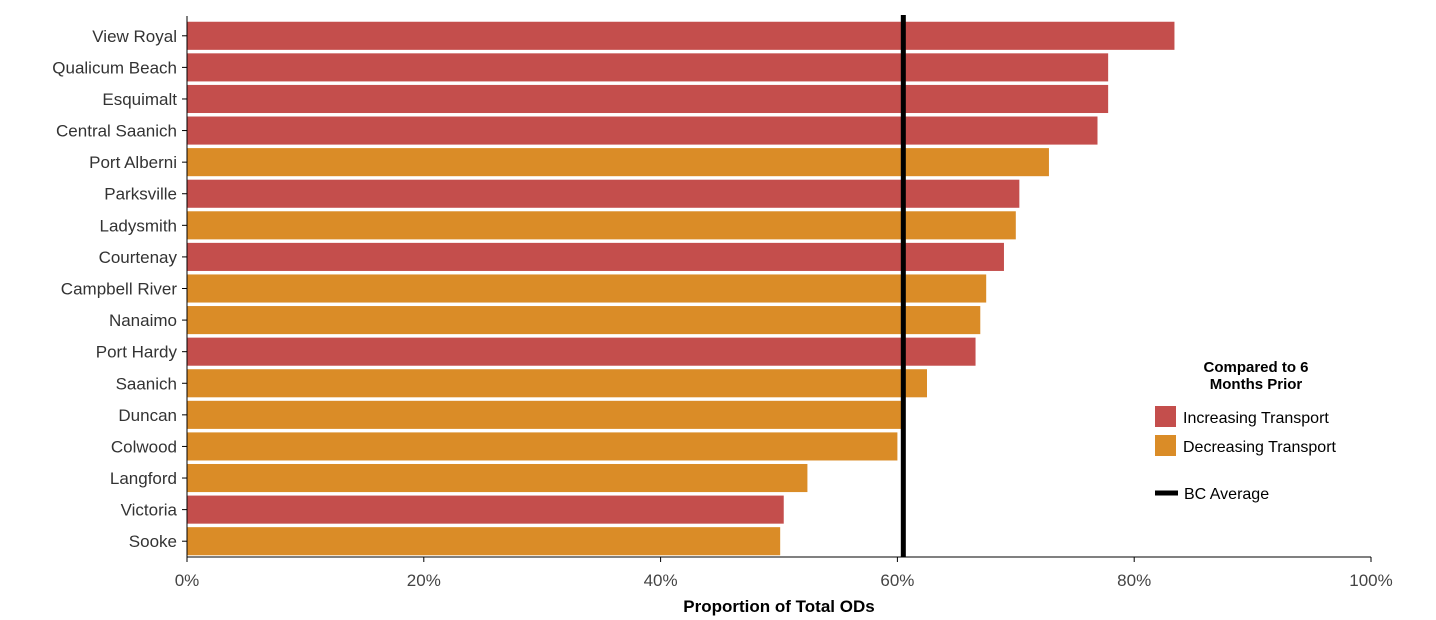 This screenshot has width=1436, height=620. What do you see at coordinates (484, 541) in the screenshot?
I see `bar-sooke` at bounding box center [484, 541].